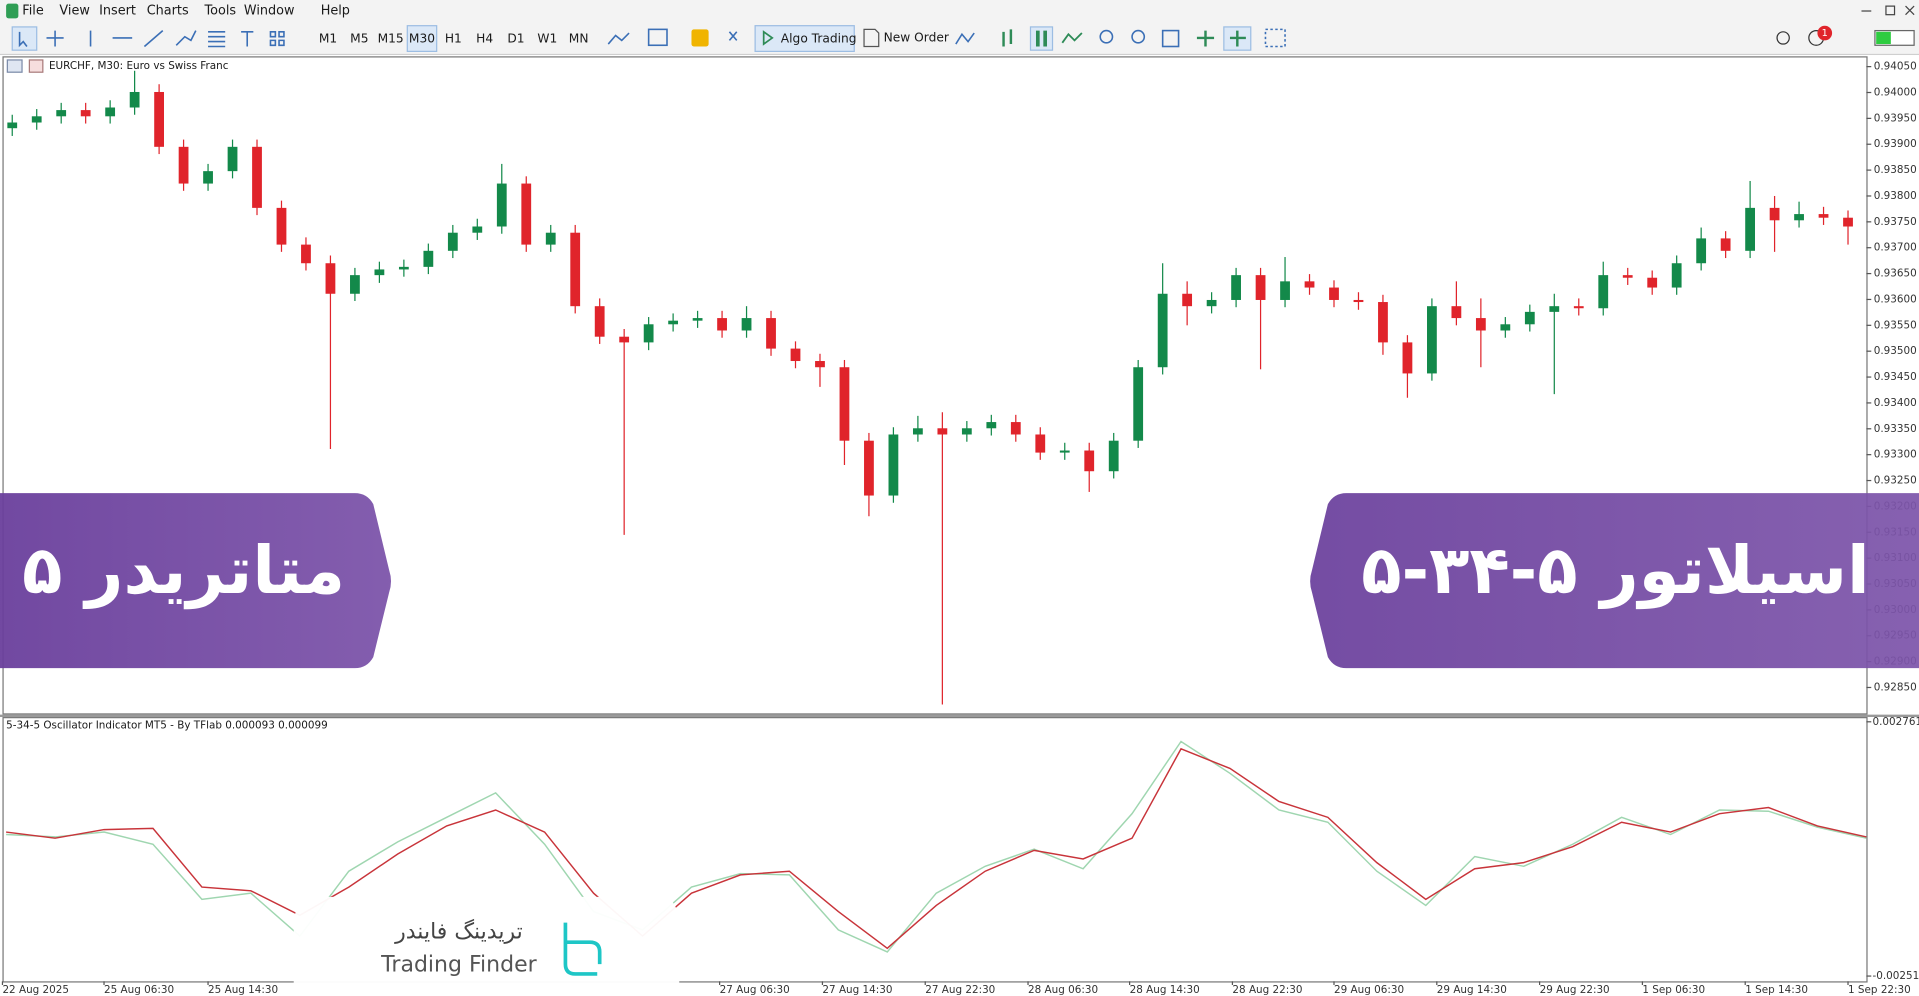 This screenshot has width=1919, height=996. I want to click on zoom-out-button, so click(1138, 36).